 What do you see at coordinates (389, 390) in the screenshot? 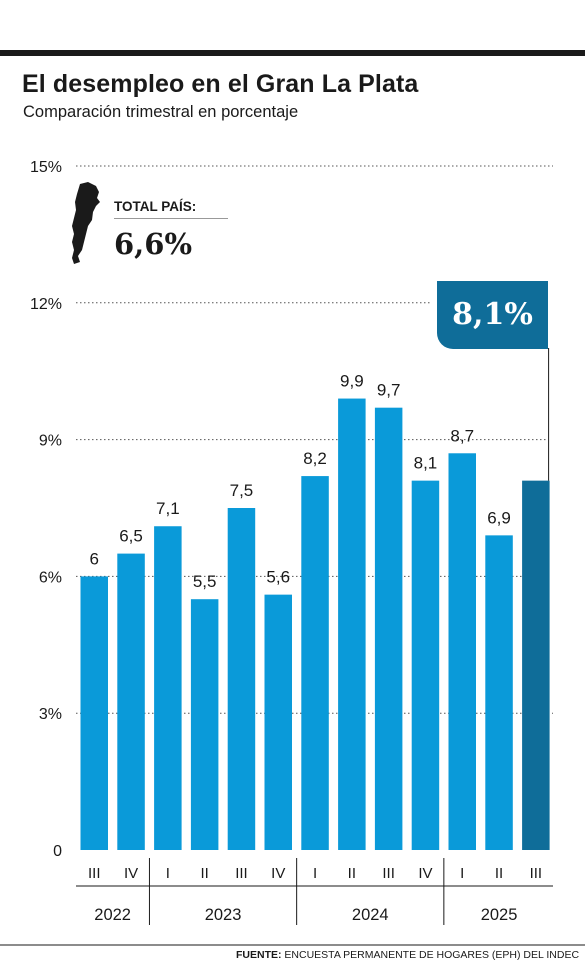
I see `data-label: 9,7` at bounding box center [389, 390].